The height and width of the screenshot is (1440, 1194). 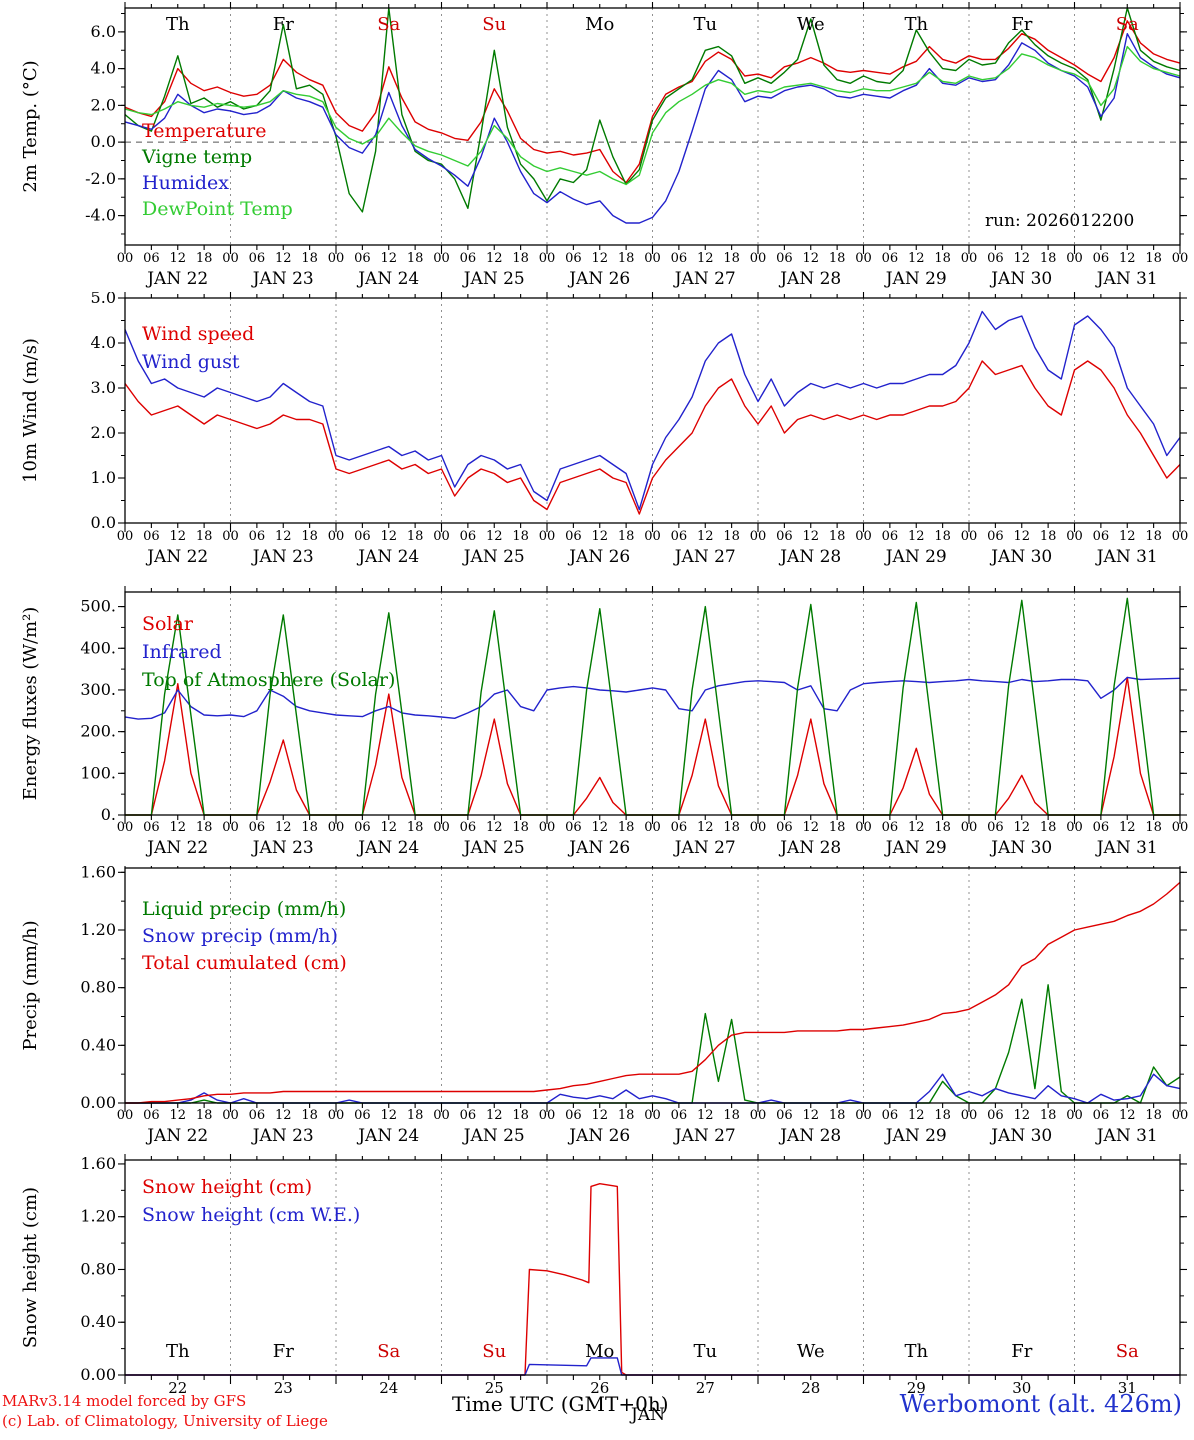 I want to click on series-total-cumulated, so click(x=653, y=992).